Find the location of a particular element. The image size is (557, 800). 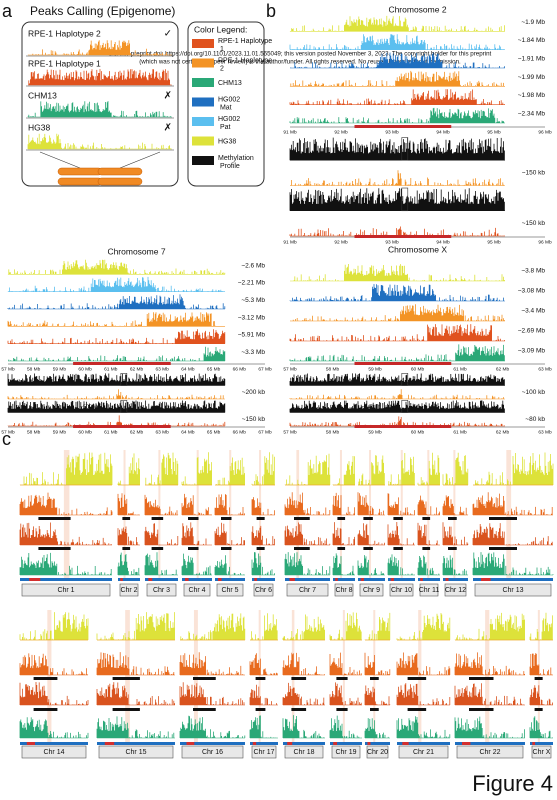

axis-label: 91 Mb is located at coordinates (290, 242).